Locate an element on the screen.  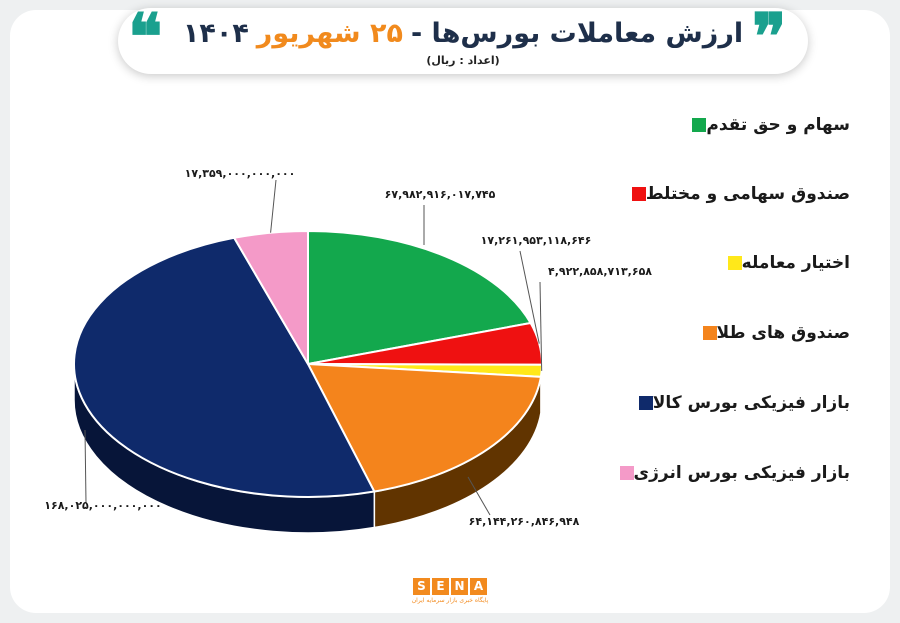
legend-item: اختیار معامله is located at coordinates (775, 263).